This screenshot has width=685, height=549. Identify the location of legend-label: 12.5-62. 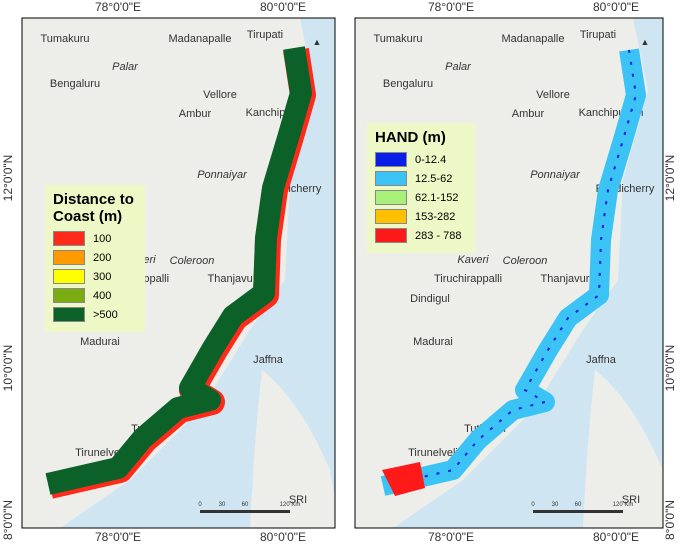
(434, 178).